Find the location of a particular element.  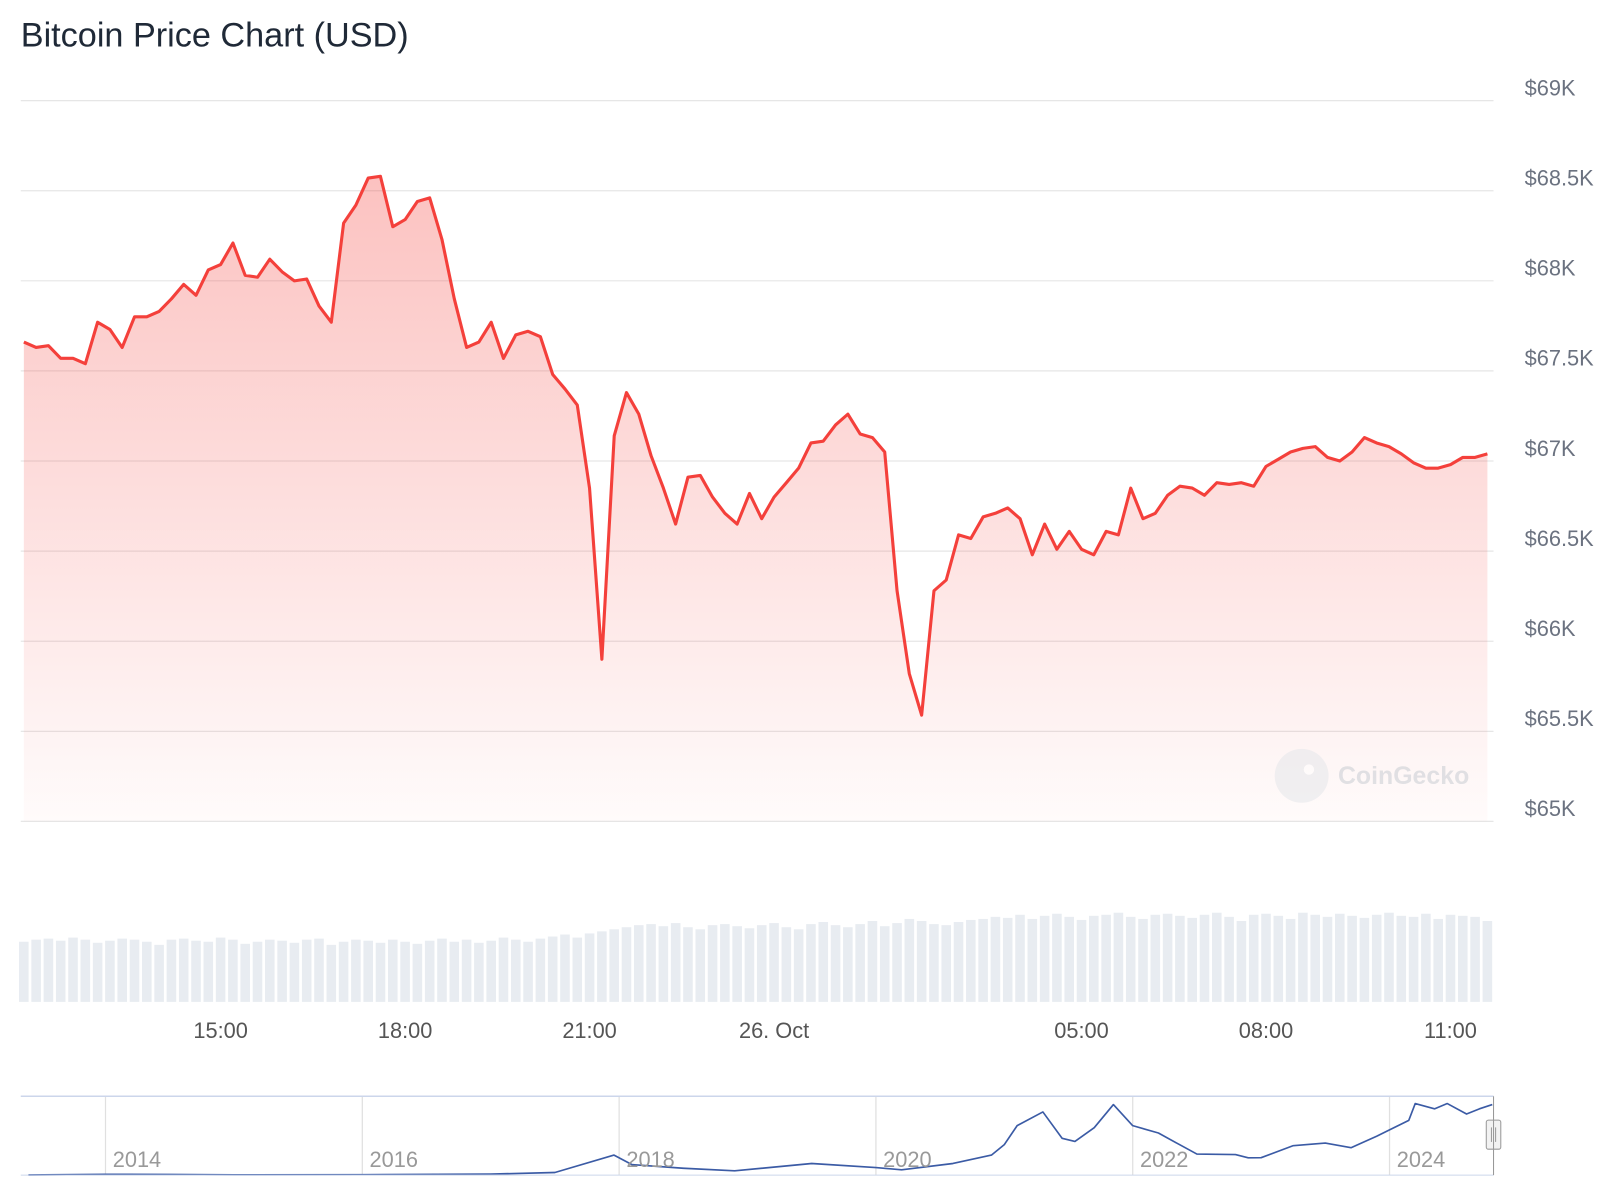

chart-title: Bitcoin Price Chart (USD) is located at coordinates (215, 36).